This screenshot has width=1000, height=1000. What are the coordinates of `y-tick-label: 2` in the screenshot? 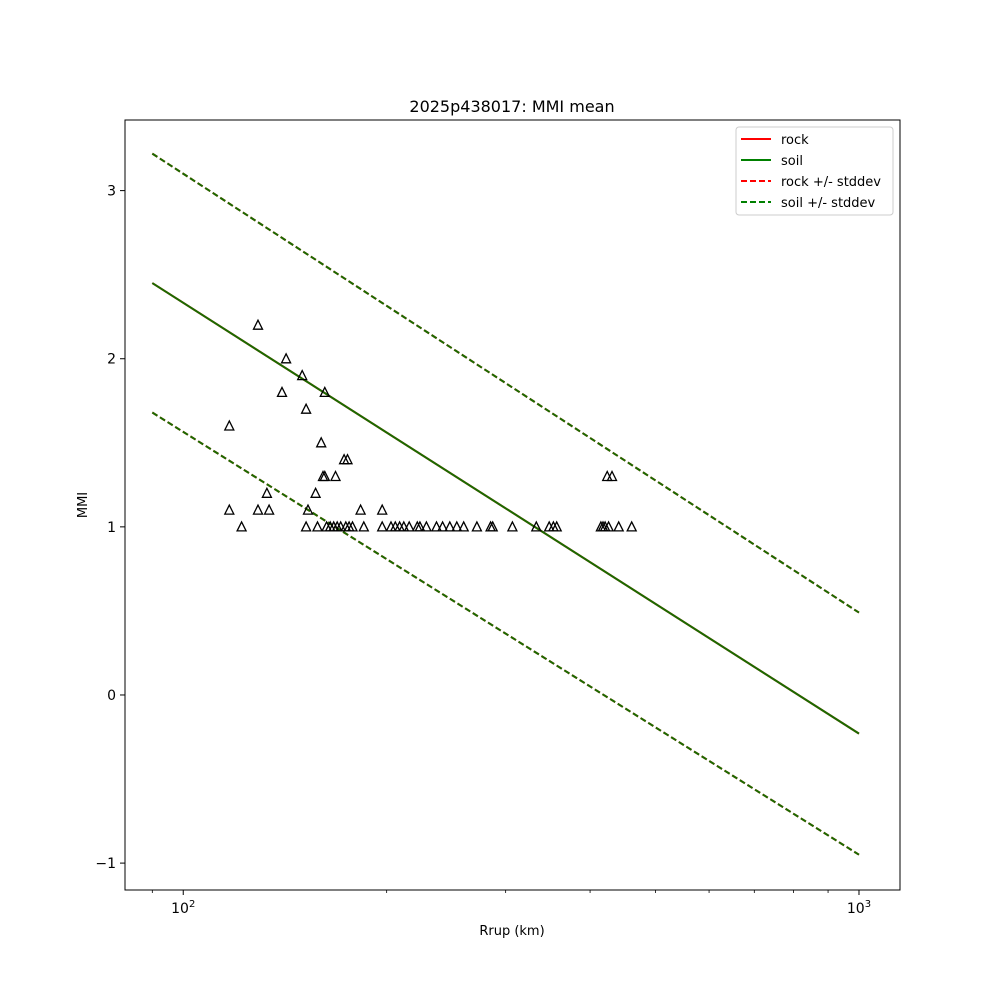 It's located at (111, 360).